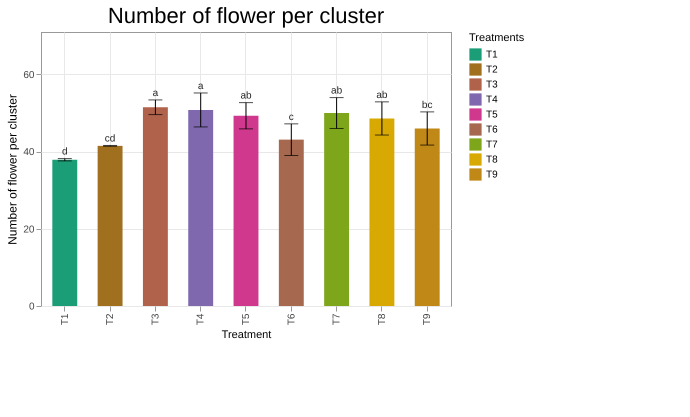 The height and width of the screenshot is (417, 690). I want to click on legend-label: T9, so click(492, 175).